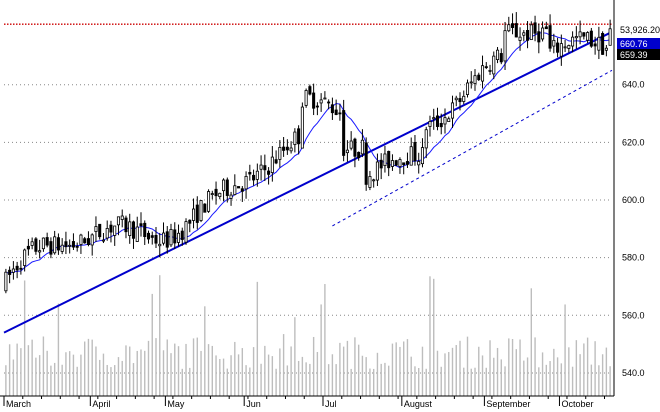 The width and height of the screenshot is (660, 412). I want to click on month-label: August, so click(418, 404).